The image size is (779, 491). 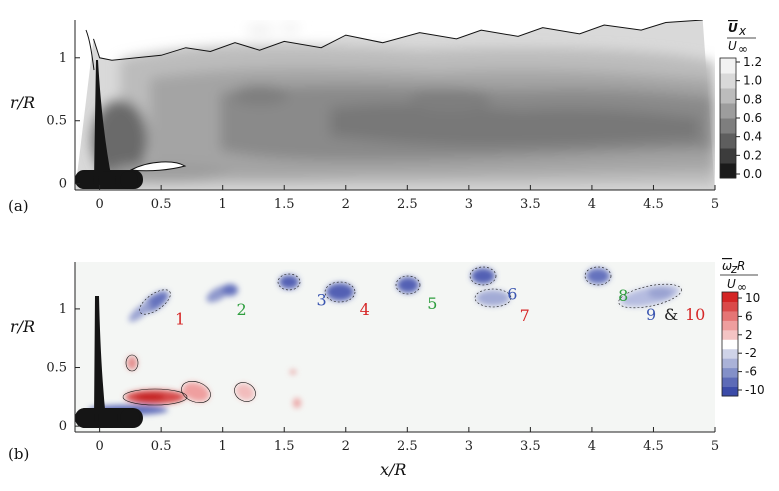 I want to click on vortex-label-1: 1, so click(x=180, y=318).